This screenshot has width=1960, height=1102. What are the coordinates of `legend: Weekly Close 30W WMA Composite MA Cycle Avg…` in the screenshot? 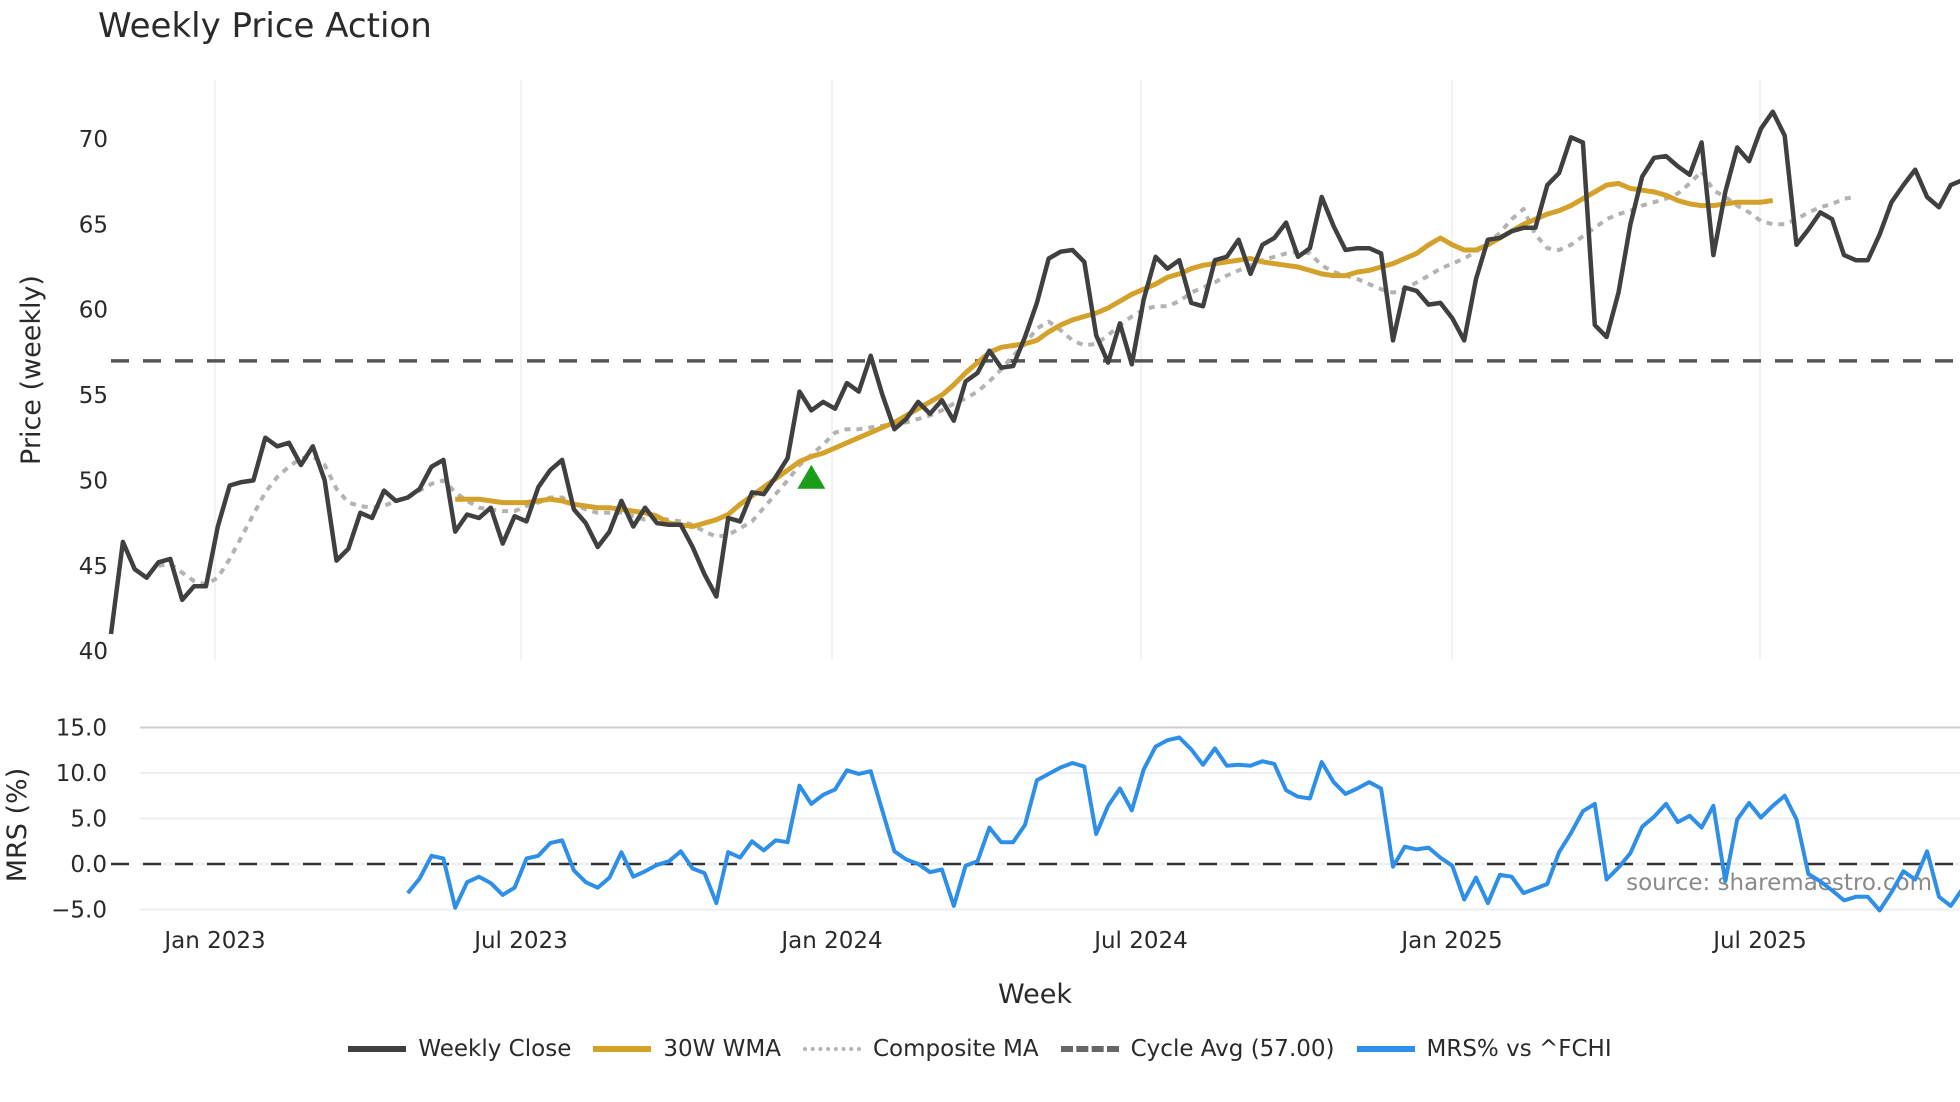 It's located at (980, 1049).